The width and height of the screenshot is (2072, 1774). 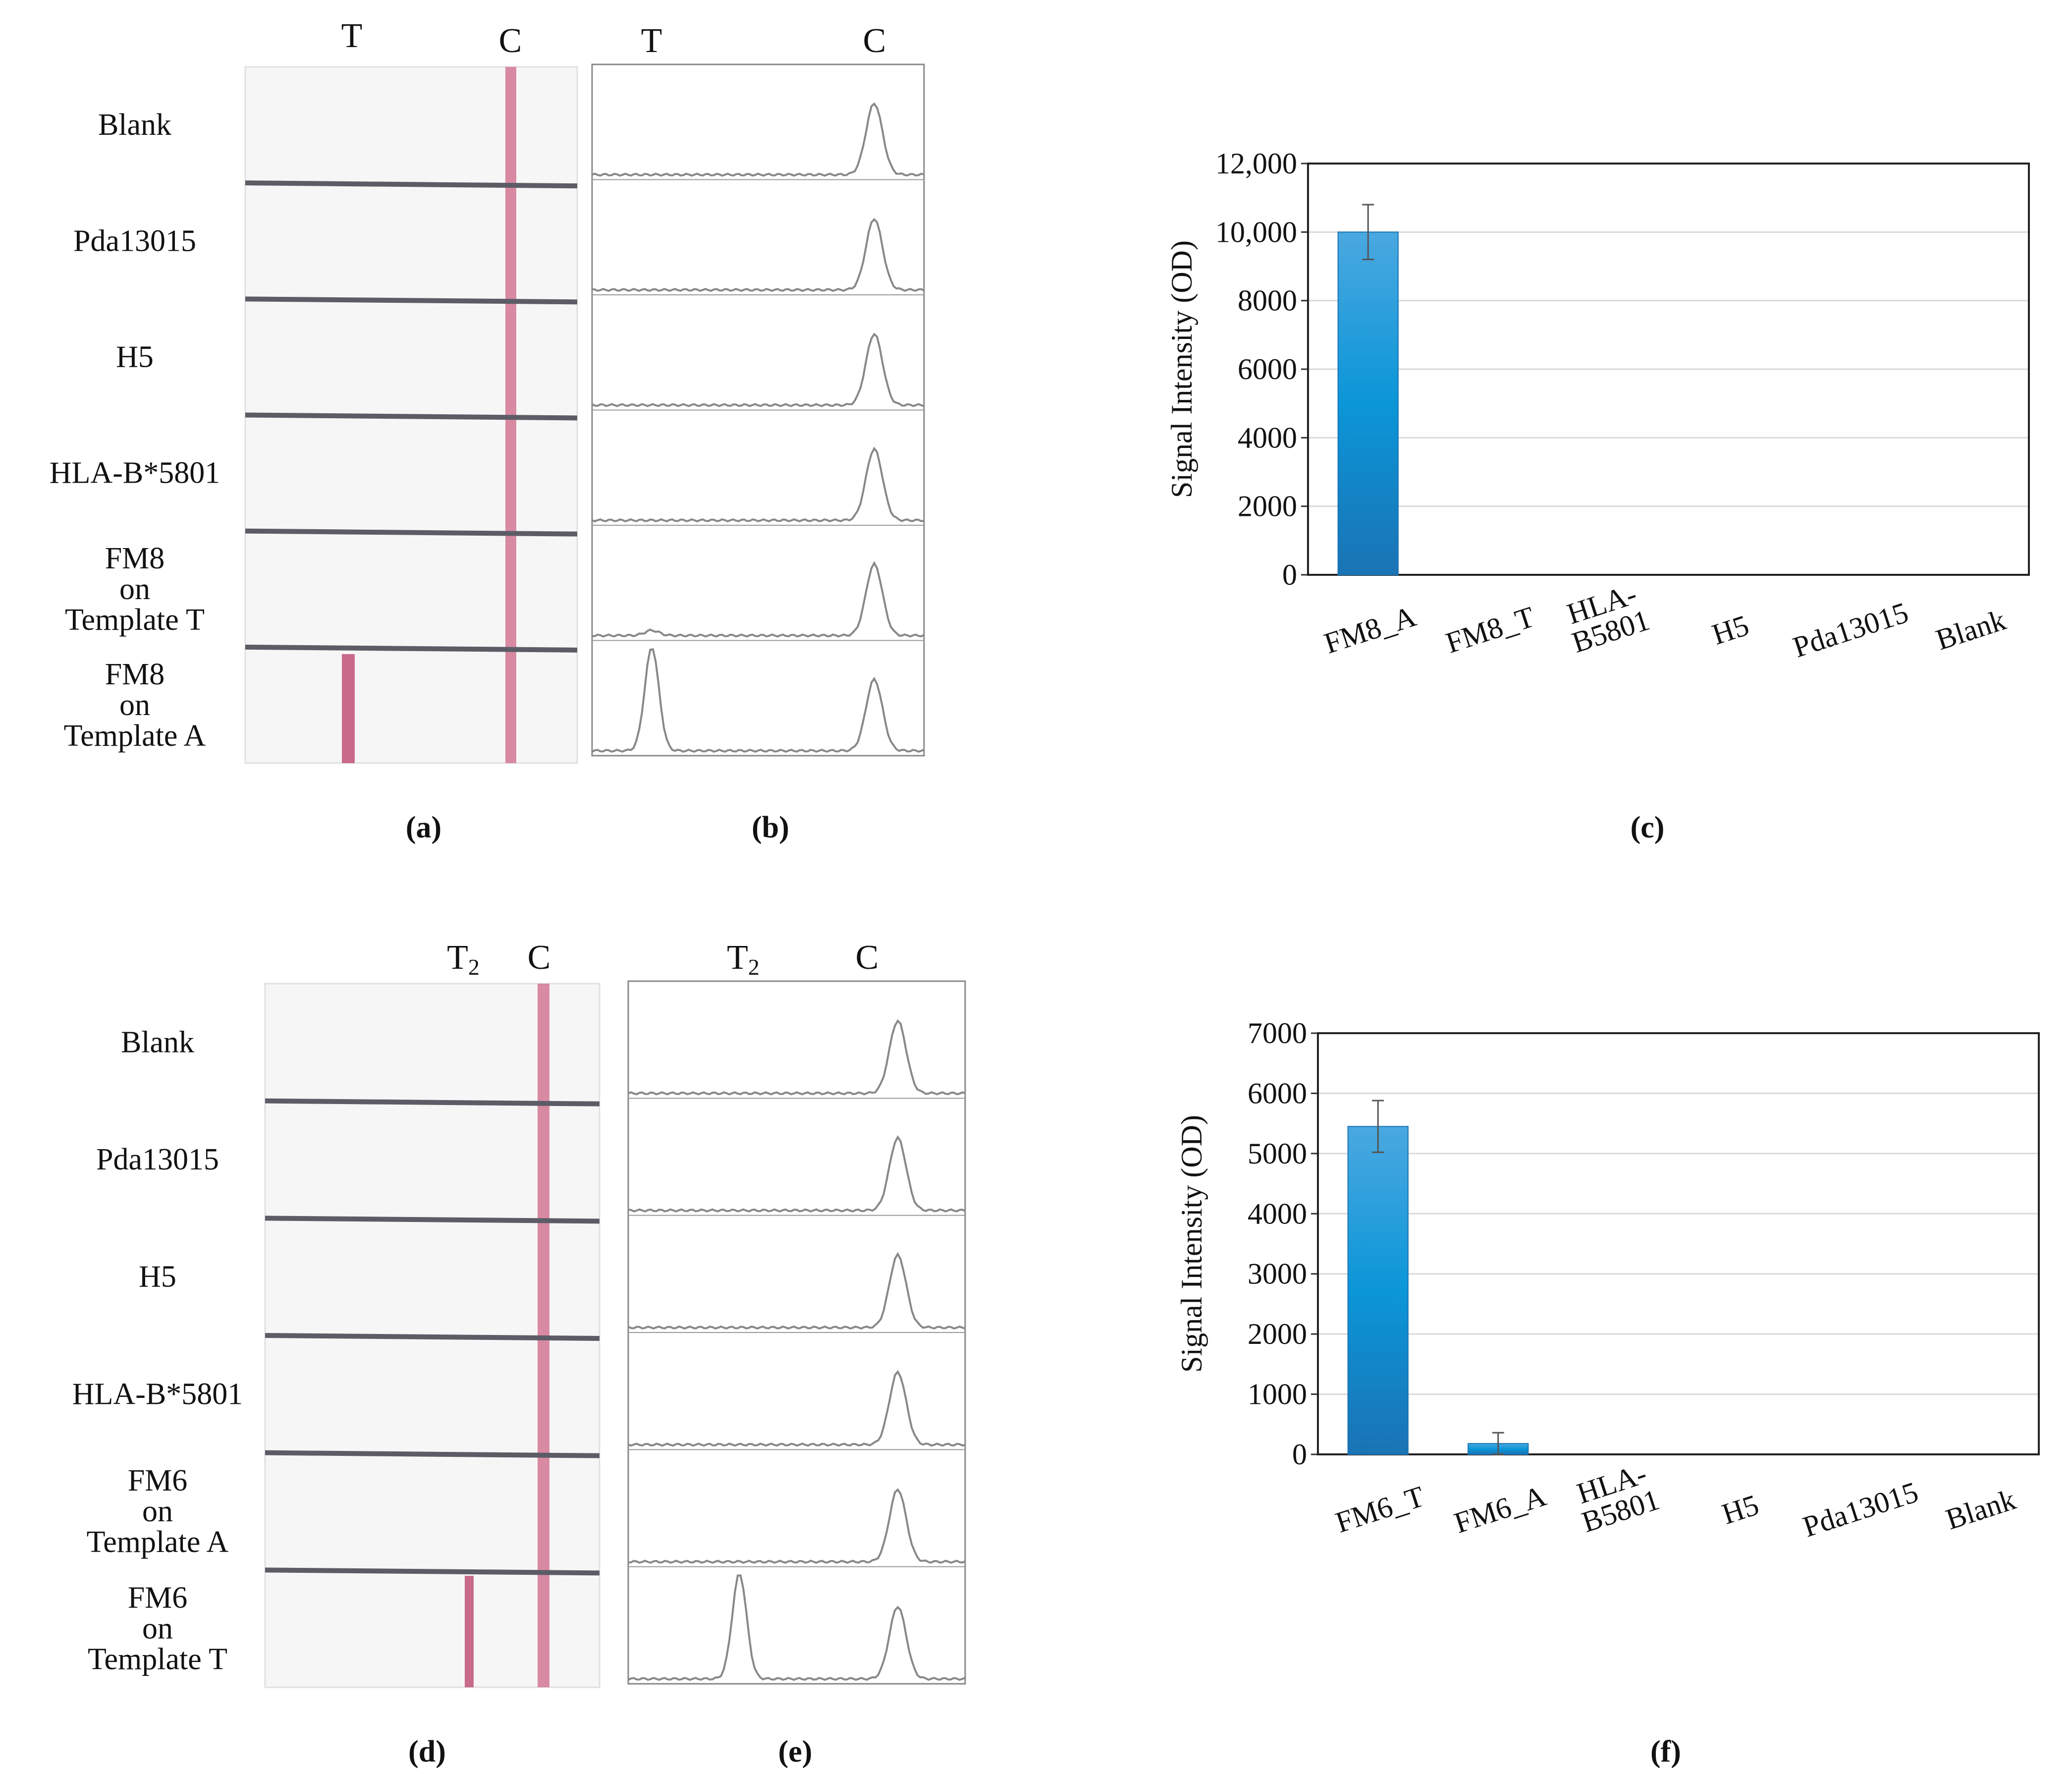 I want to click on strip-d-c-header: C, so click(x=539, y=958).